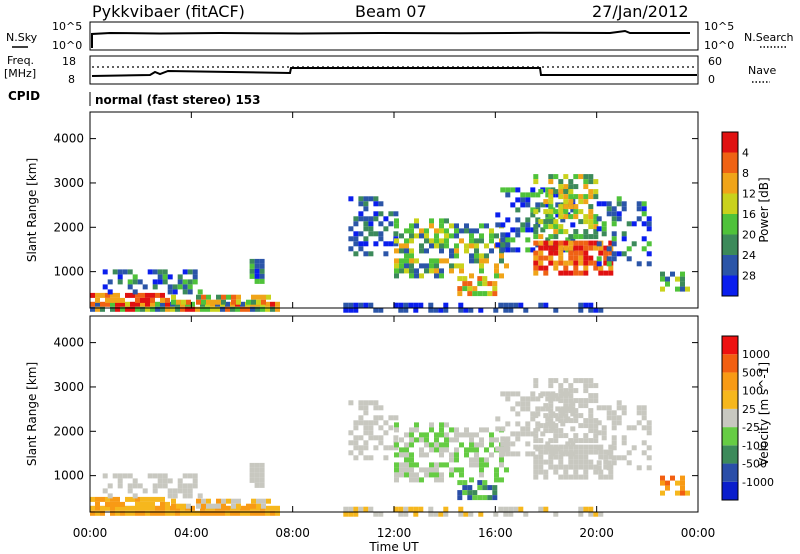 The width and height of the screenshot is (800, 554). What do you see at coordinates (90, 533) in the screenshot?
I see `time-tick-label: 00:00` at bounding box center [90, 533].